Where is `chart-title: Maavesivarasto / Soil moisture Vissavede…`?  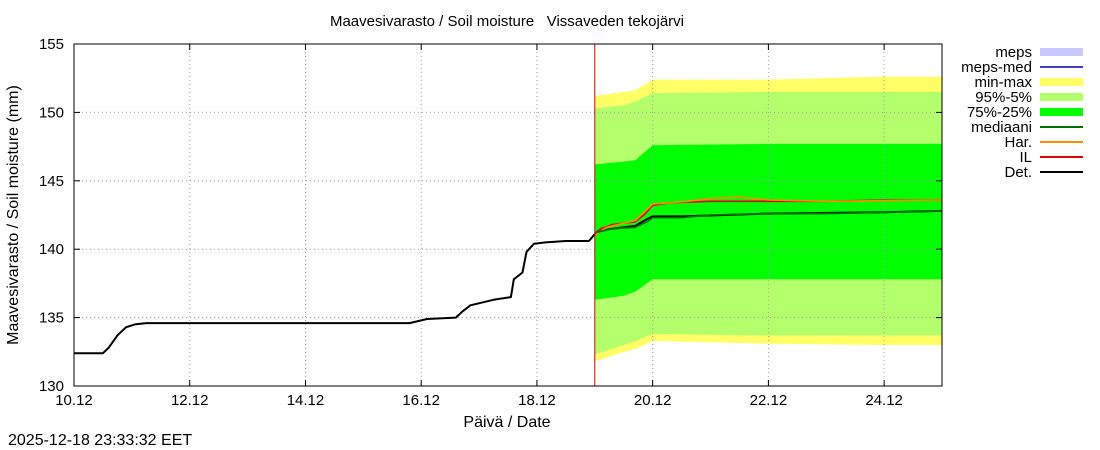
chart-title: Maavesivarasto / Soil moisture Vissavede… is located at coordinates (507, 21).